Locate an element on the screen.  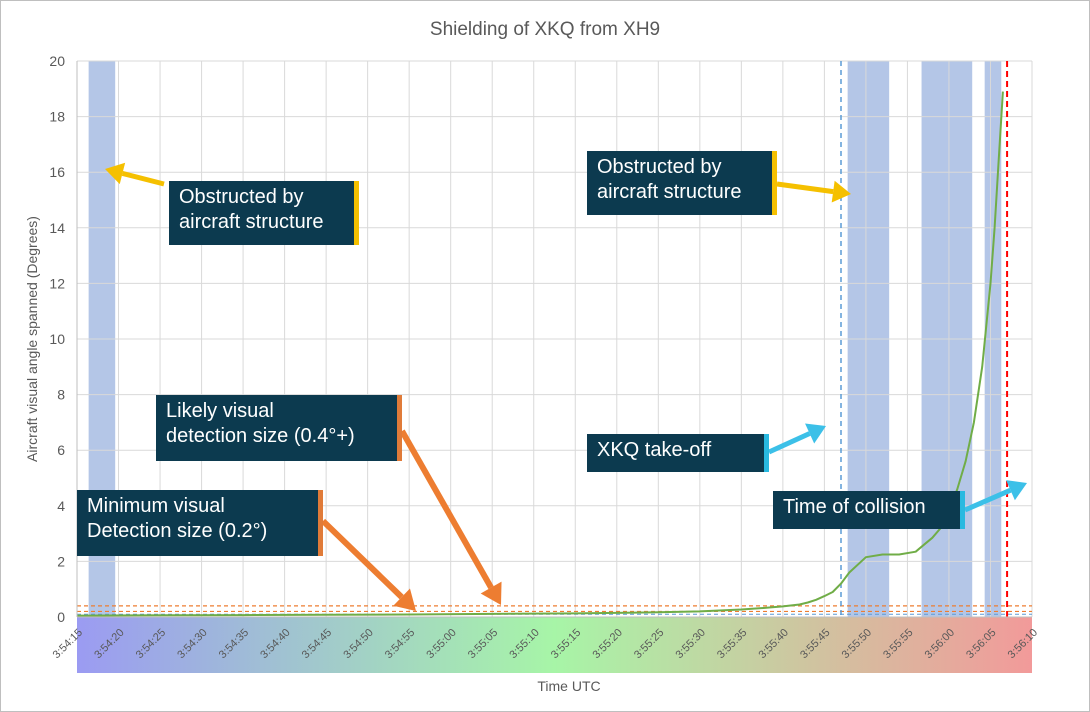
arrow-likely-detection-head is located at coordinates (491, 593).